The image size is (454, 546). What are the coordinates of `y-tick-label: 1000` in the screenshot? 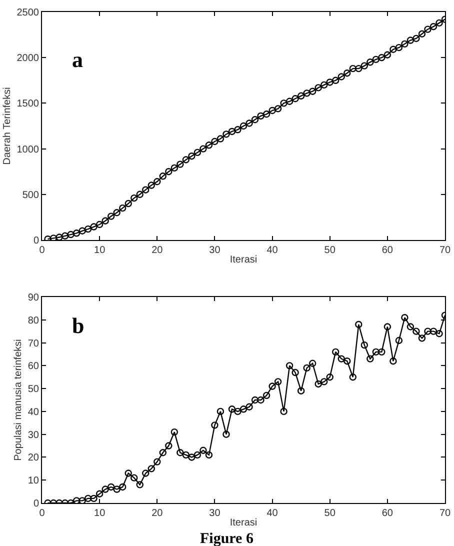 It's located at (28, 150).